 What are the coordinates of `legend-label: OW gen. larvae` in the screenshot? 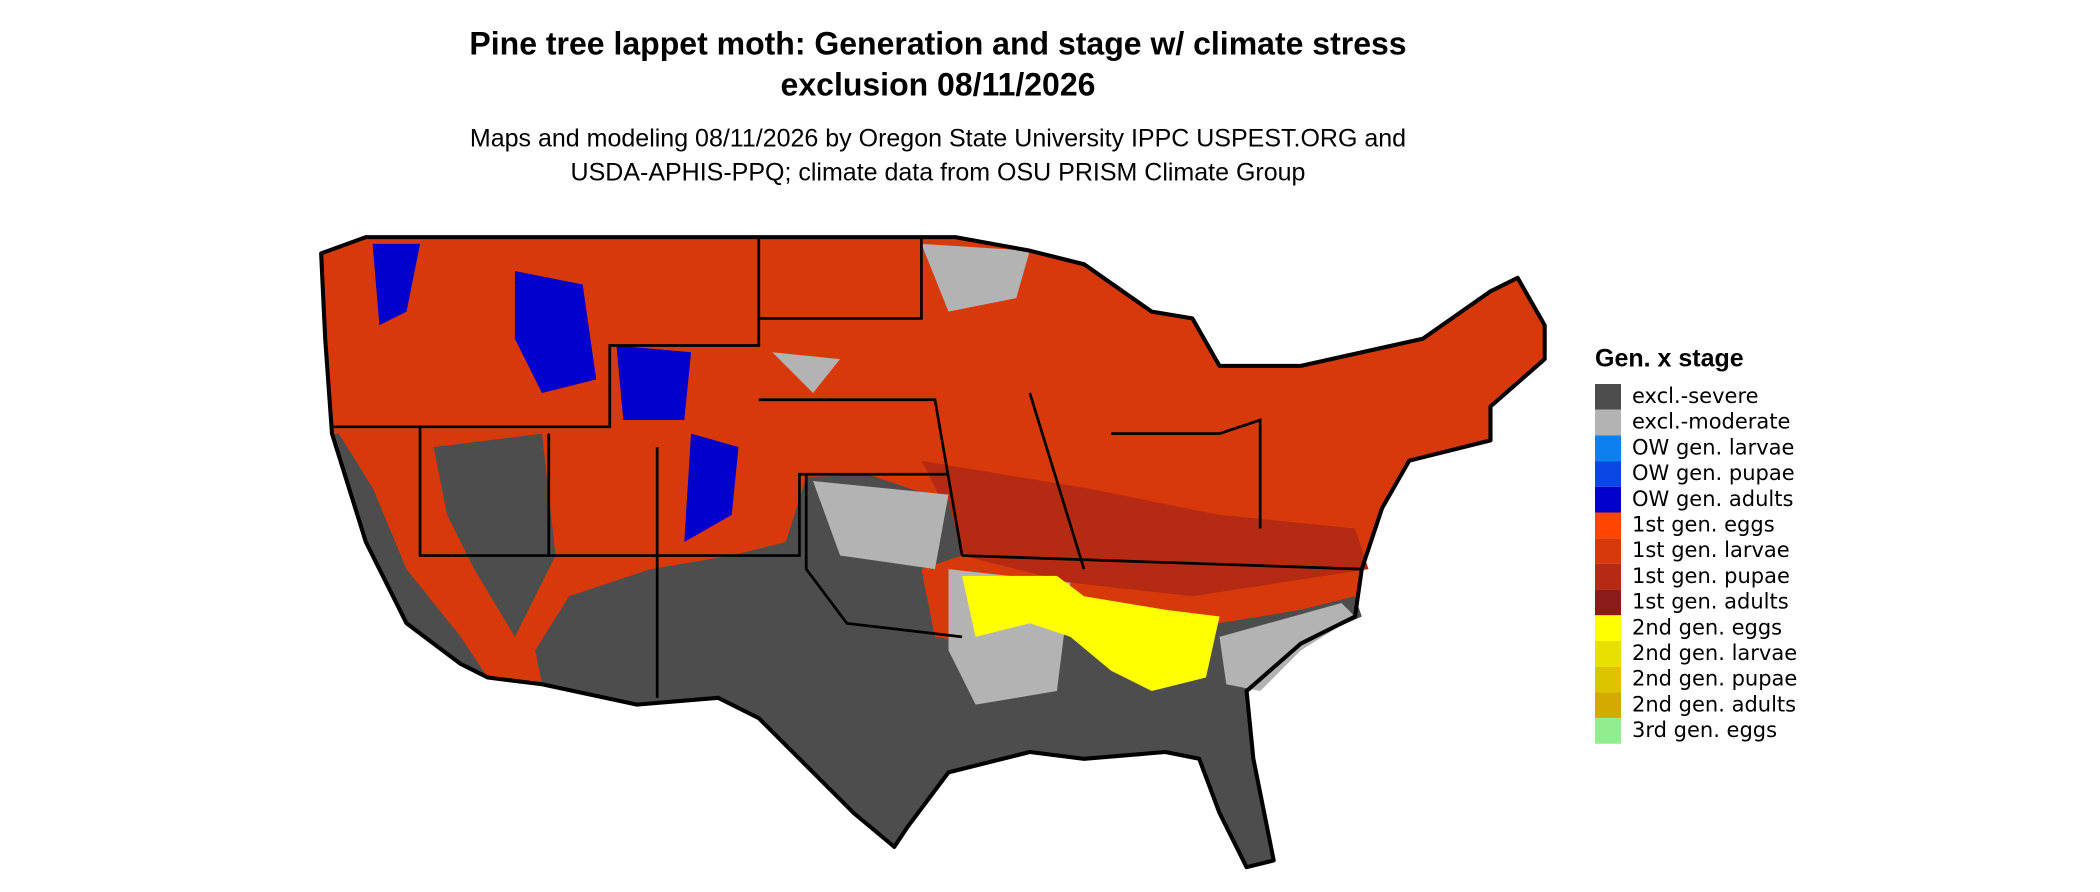 It's located at (1713, 447).